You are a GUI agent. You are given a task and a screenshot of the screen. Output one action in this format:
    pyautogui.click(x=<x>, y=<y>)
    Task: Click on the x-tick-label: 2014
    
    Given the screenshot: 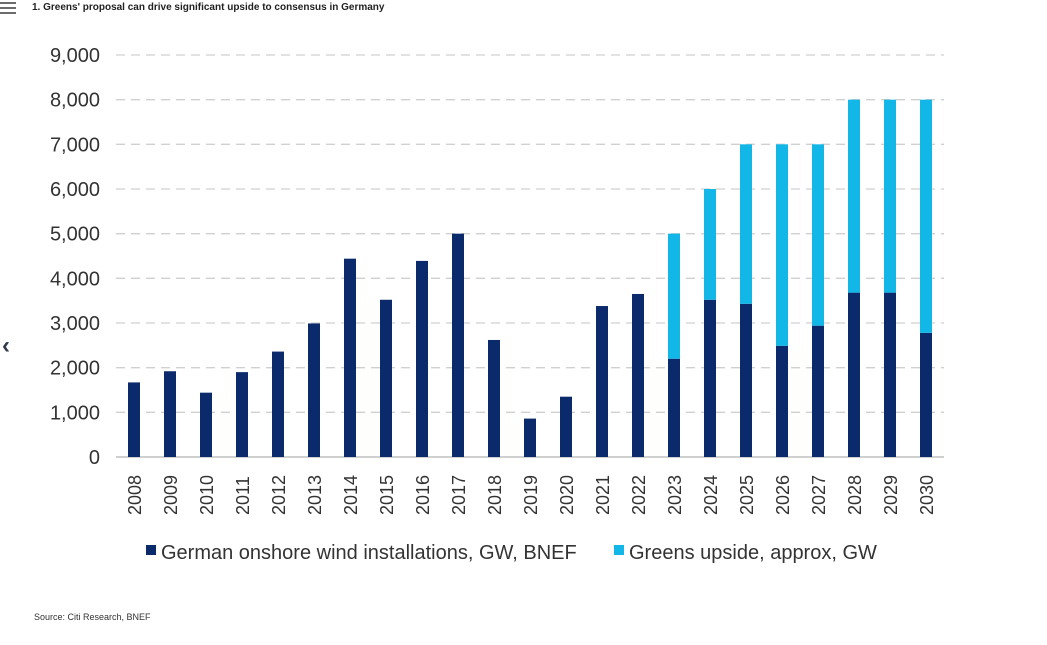 What is the action you would take?
    pyautogui.click(x=351, y=495)
    